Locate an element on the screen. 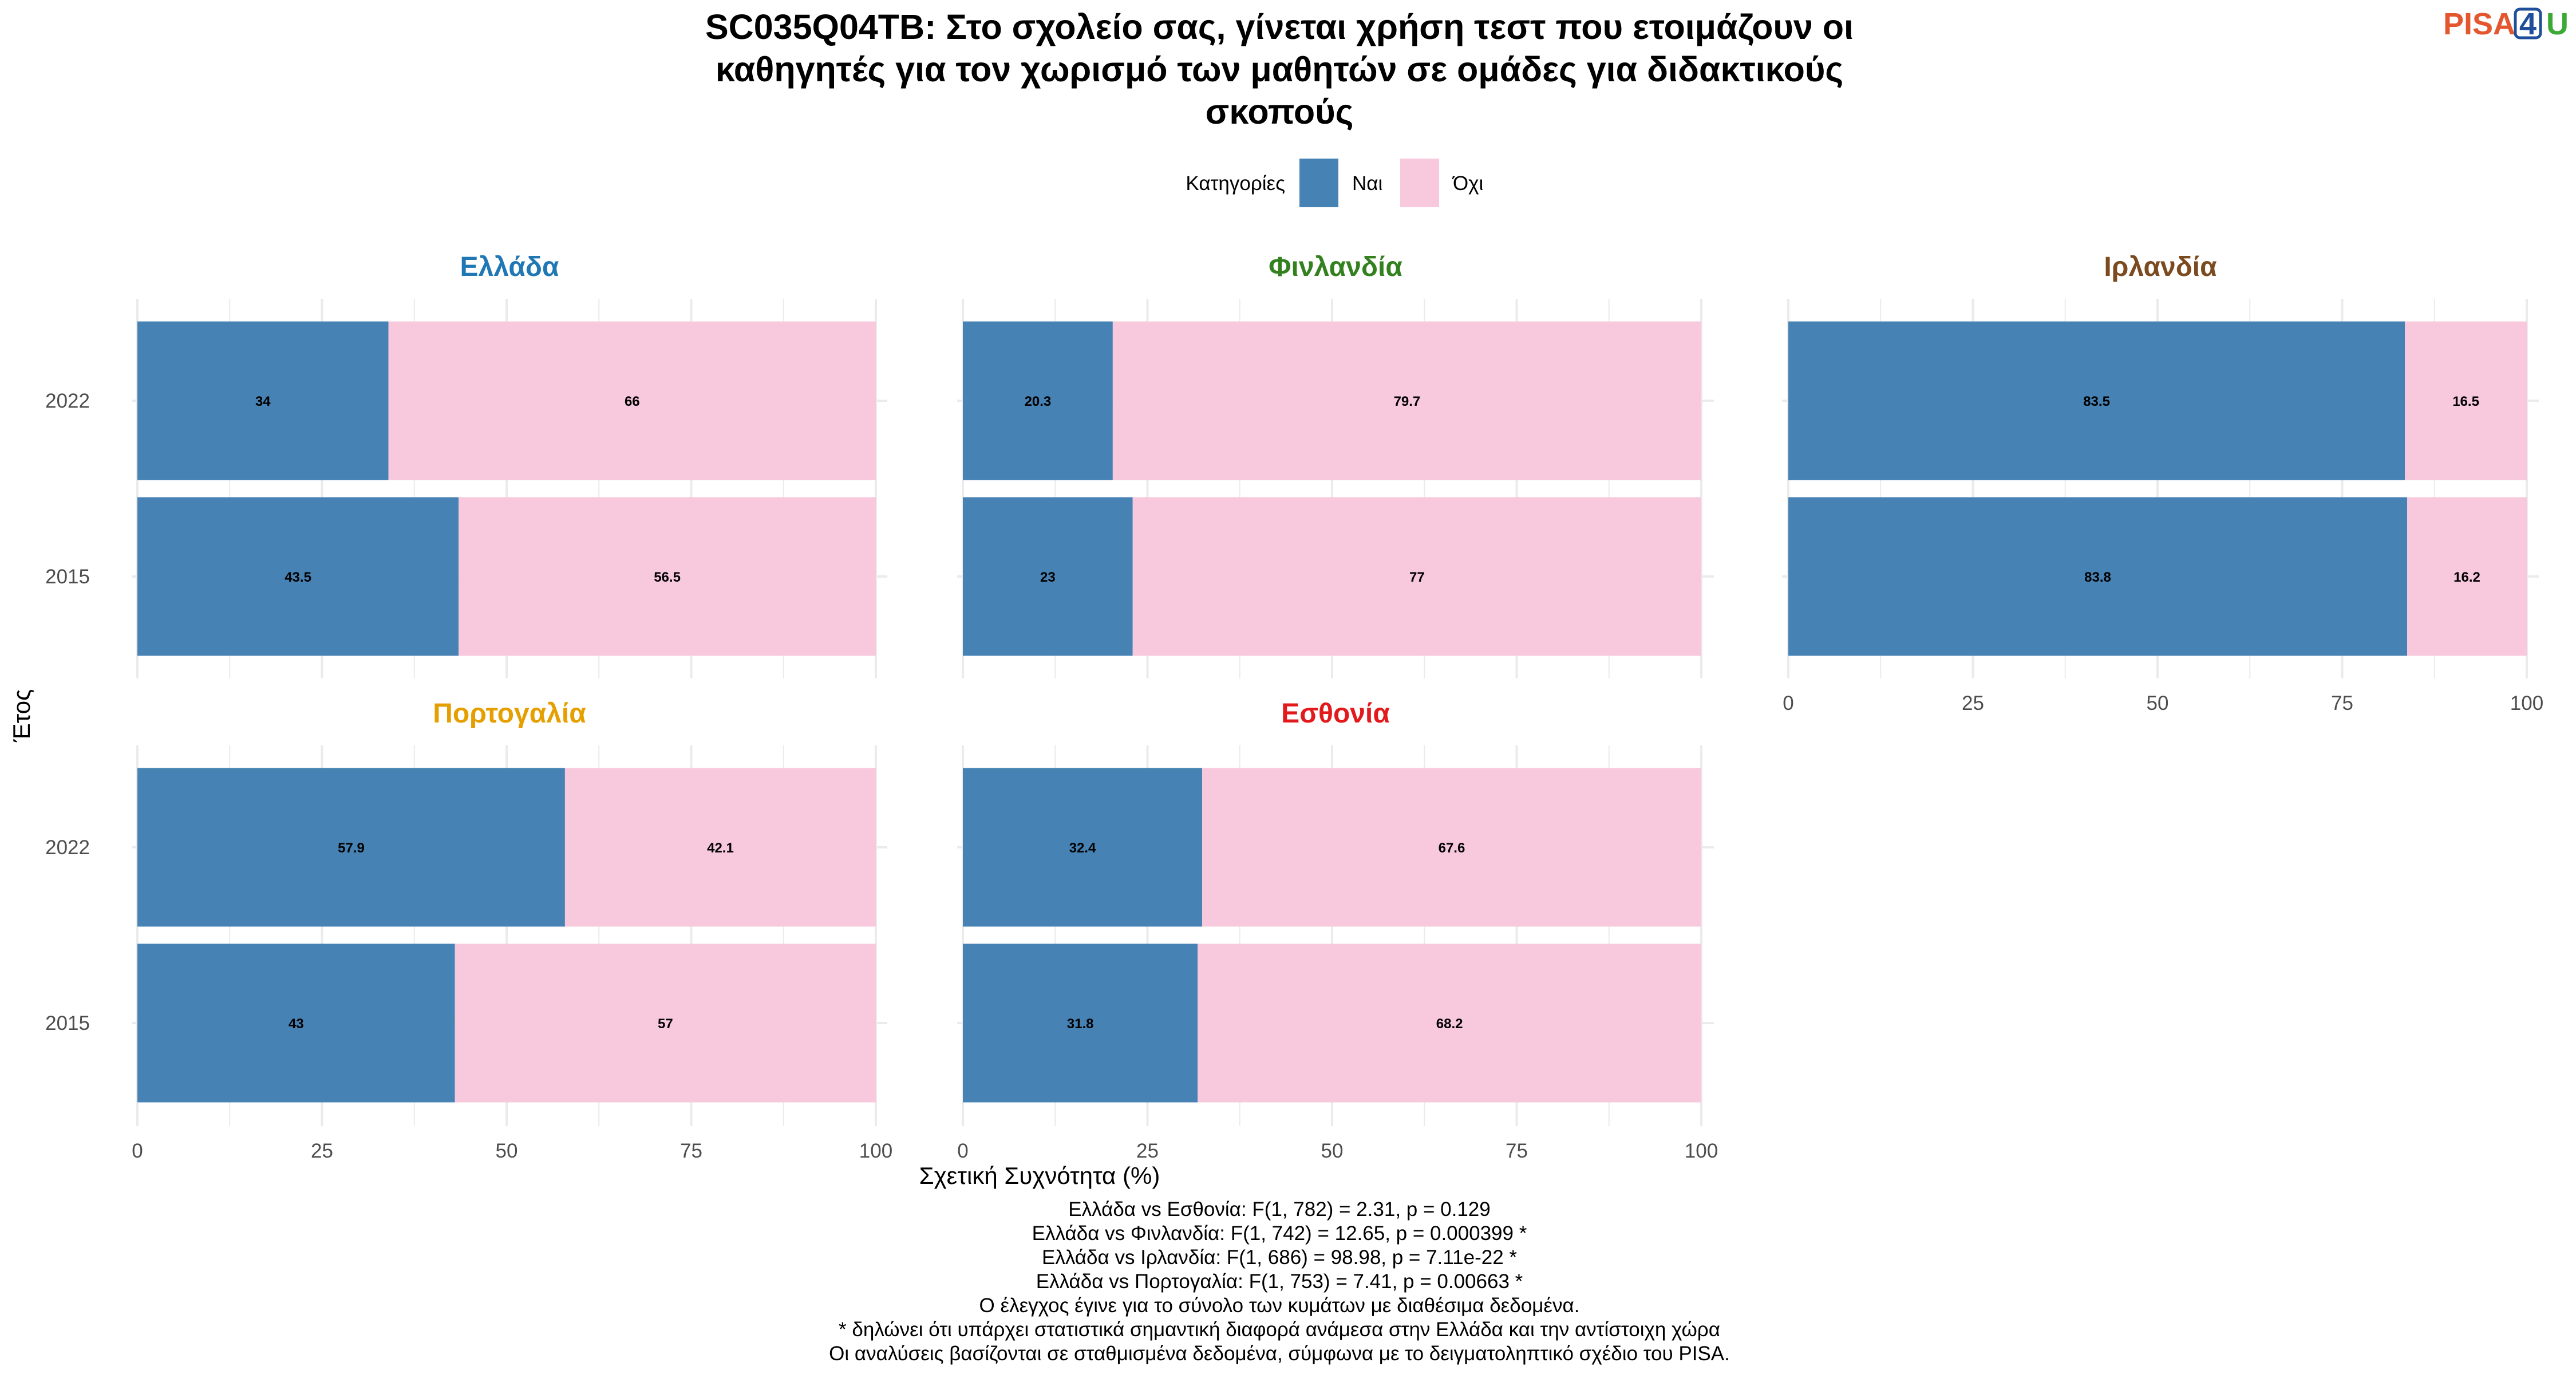  y-axis-title: Έτος is located at coordinates (21, 716).